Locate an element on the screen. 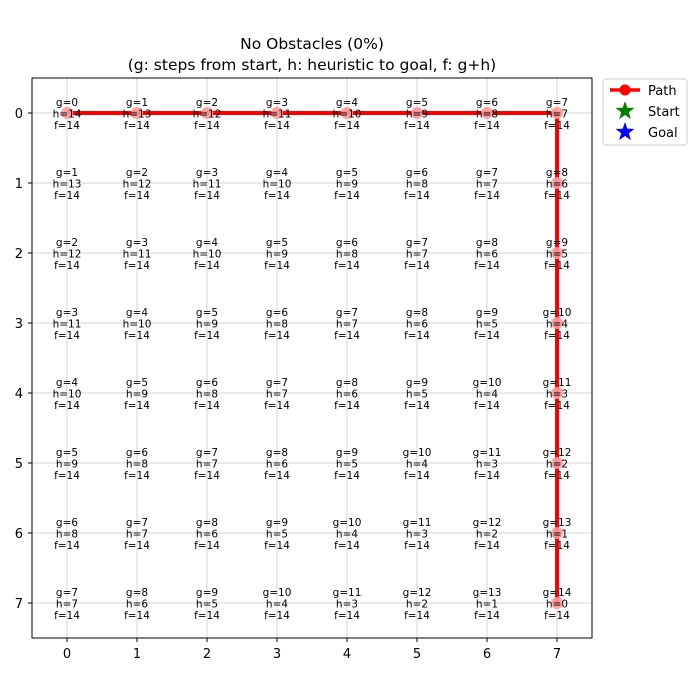 This screenshot has height=700, width=700. x-tick-label: 1 is located at coordinates (137, 654).